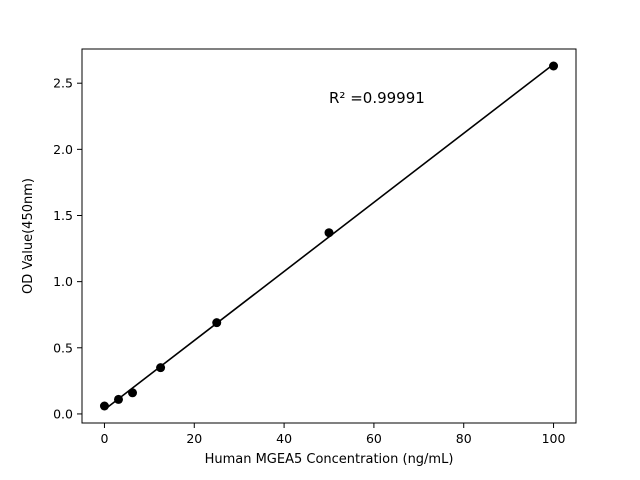 This screenshot has width=640, height=480. What do you see at coordinates (63, 83) in the screenshot?
I see `y-tick-label: 2.5` at bounding box center [63, 83].